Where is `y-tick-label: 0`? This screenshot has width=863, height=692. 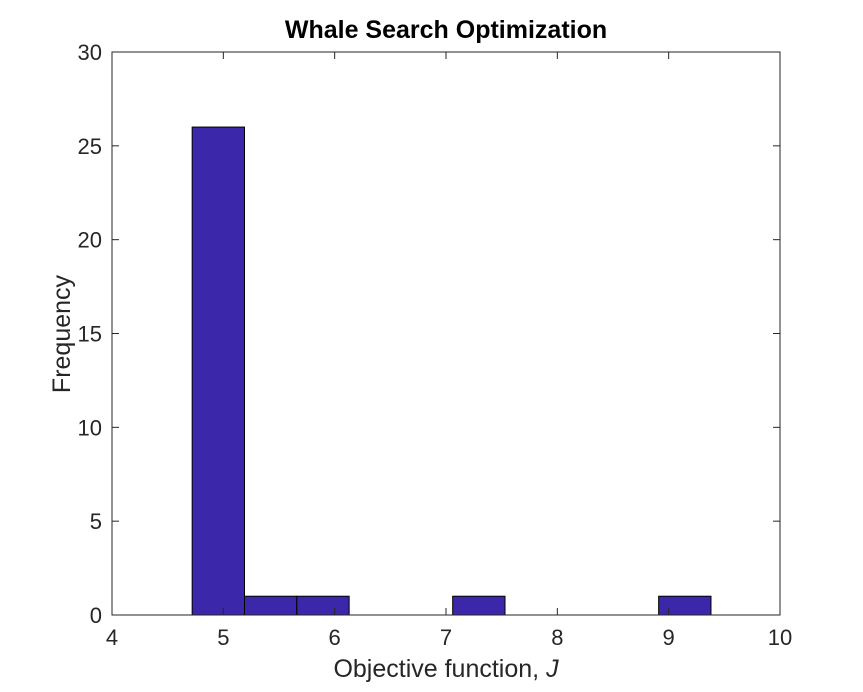
y-tick-label: 0 is located at coordinates (96, 615).